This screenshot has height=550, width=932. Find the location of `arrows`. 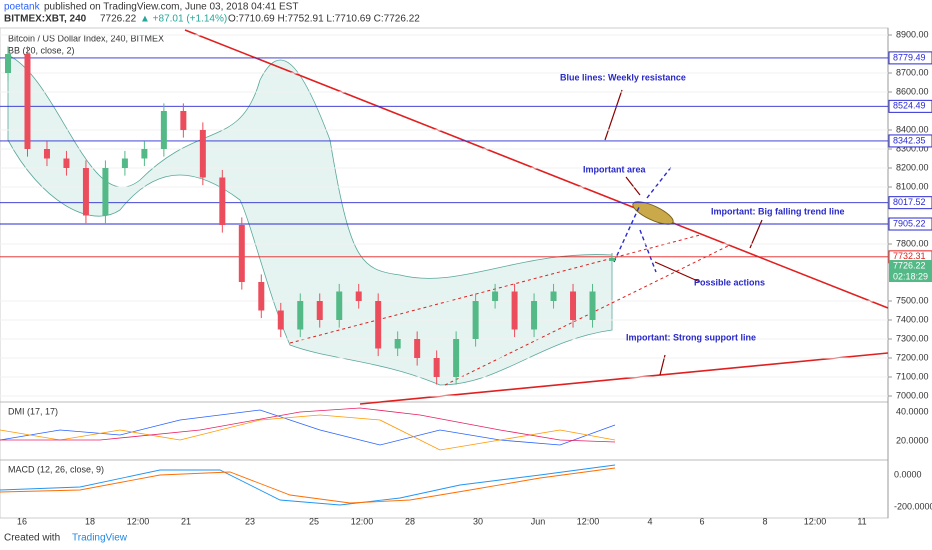

arrows is located at coordinates (683, 232).